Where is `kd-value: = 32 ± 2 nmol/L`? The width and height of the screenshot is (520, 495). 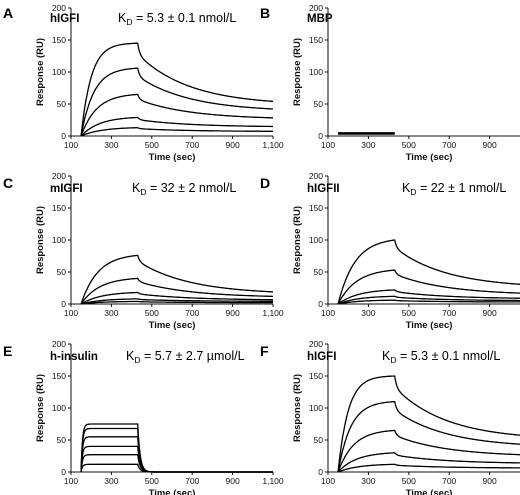 kd-value: = 32 ± 2 nmol/L is located at coordinates (191, 188).